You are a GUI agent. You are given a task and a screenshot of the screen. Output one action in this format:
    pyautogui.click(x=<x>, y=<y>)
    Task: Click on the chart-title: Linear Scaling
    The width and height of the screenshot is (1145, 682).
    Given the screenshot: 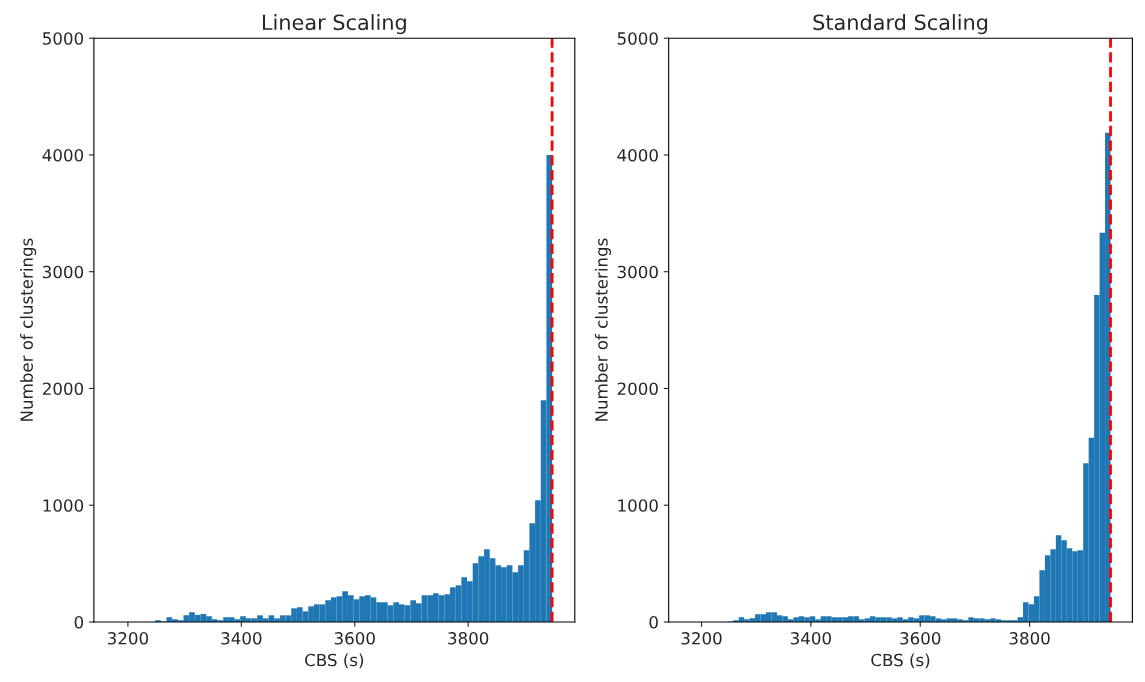 What is the action you would take?
    pyautogui.click(x=334, y=24)
    